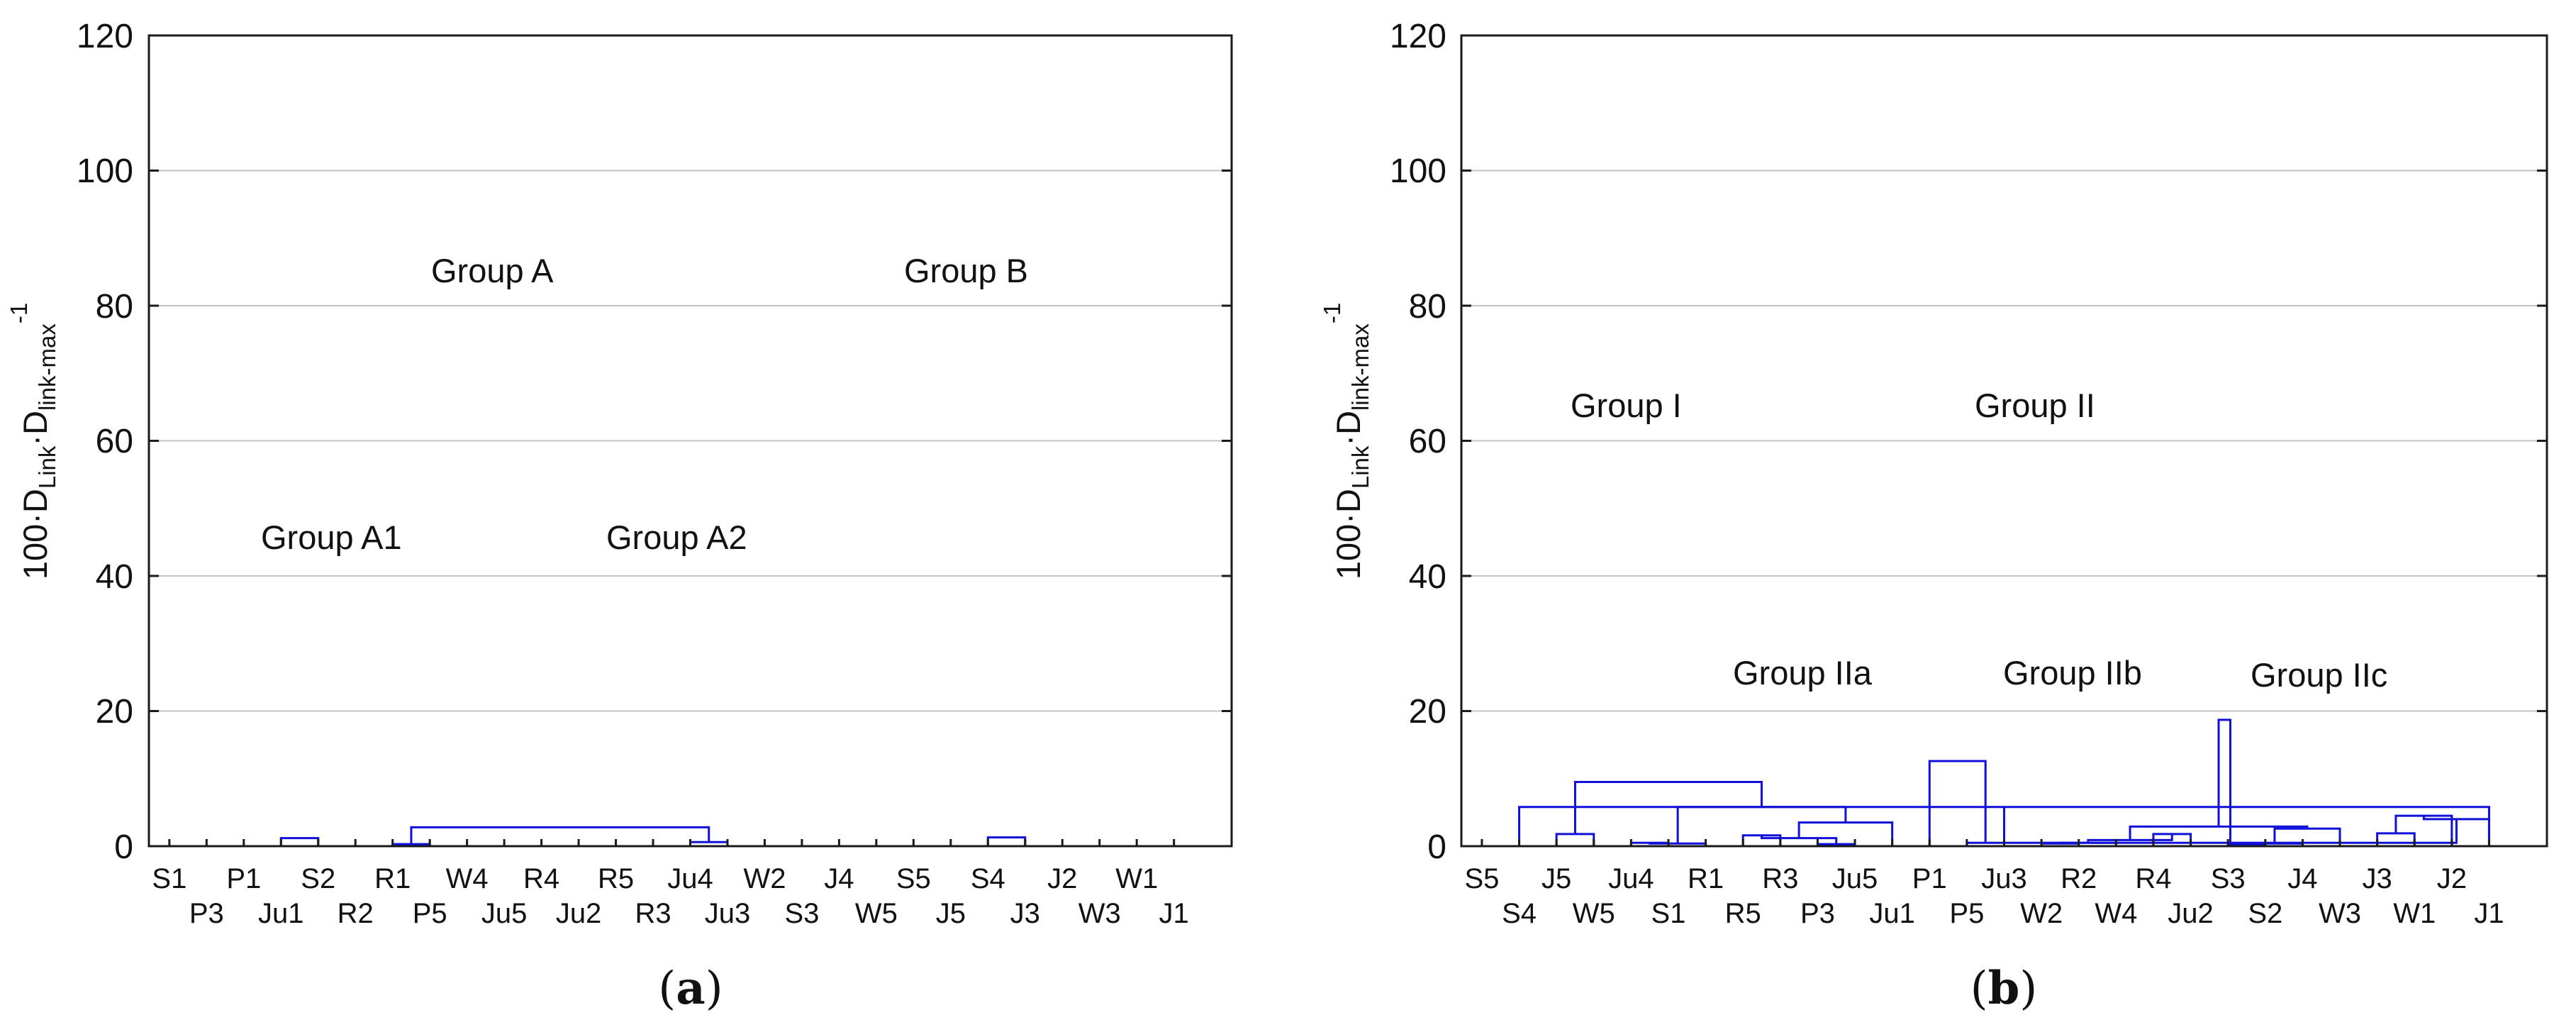  Describe the element at coordinates (493, 270) in the screenshot. I see `group-label-A: Group A` at that location.